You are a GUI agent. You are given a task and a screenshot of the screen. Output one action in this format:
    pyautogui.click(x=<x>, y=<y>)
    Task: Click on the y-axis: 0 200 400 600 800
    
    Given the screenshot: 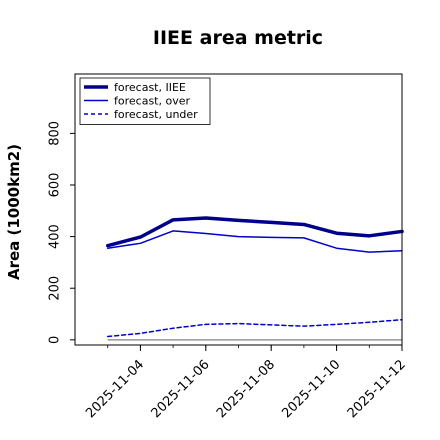 What is the action you would take?
    pyautogui.click(x=61, y=232)
    